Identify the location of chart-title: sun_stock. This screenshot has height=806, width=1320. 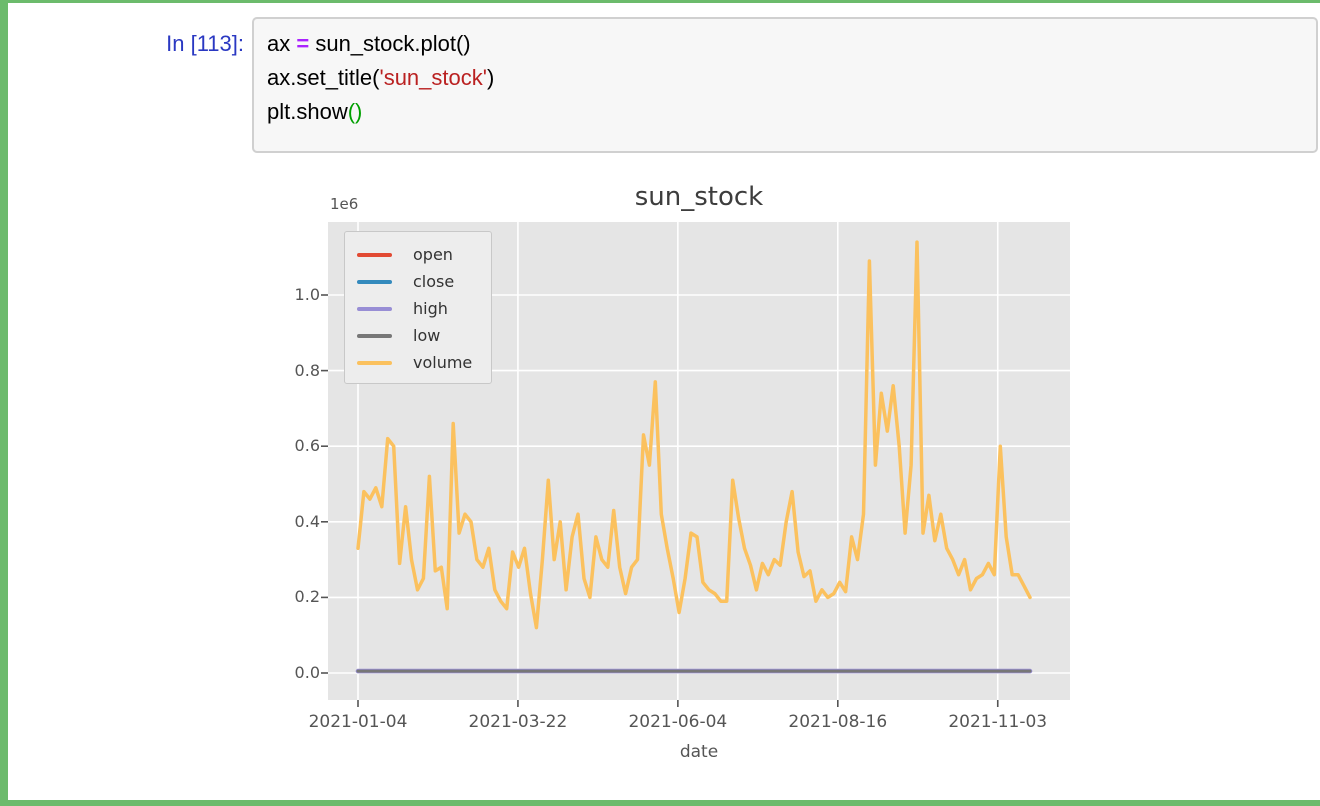
(699, 197).